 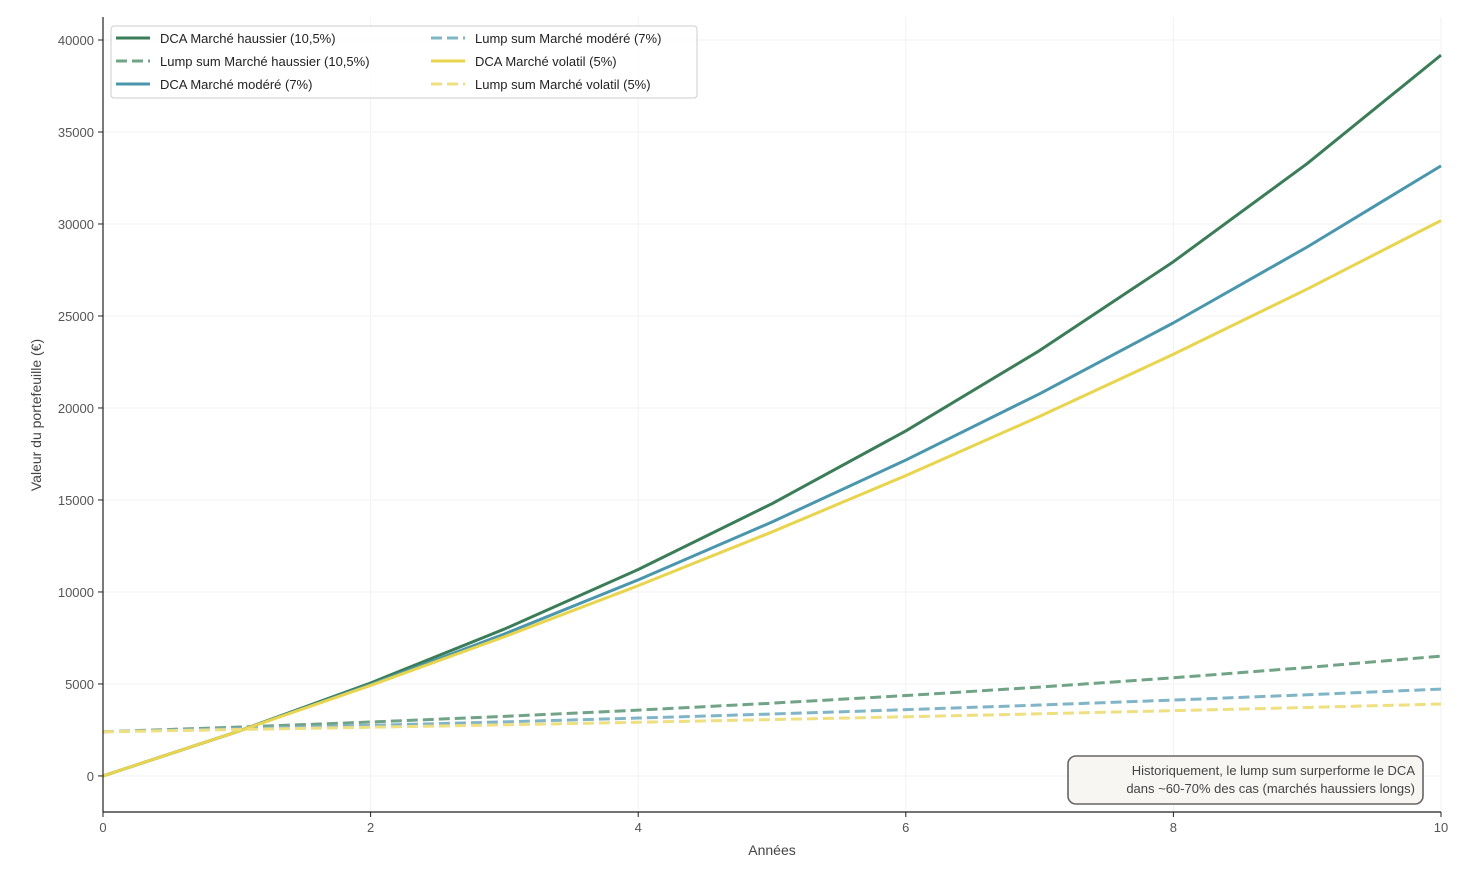 What do you see at coordinates (771, 850) in the screenshot?
I see `x-axis-label: Années` at bounding box center [771, 850].